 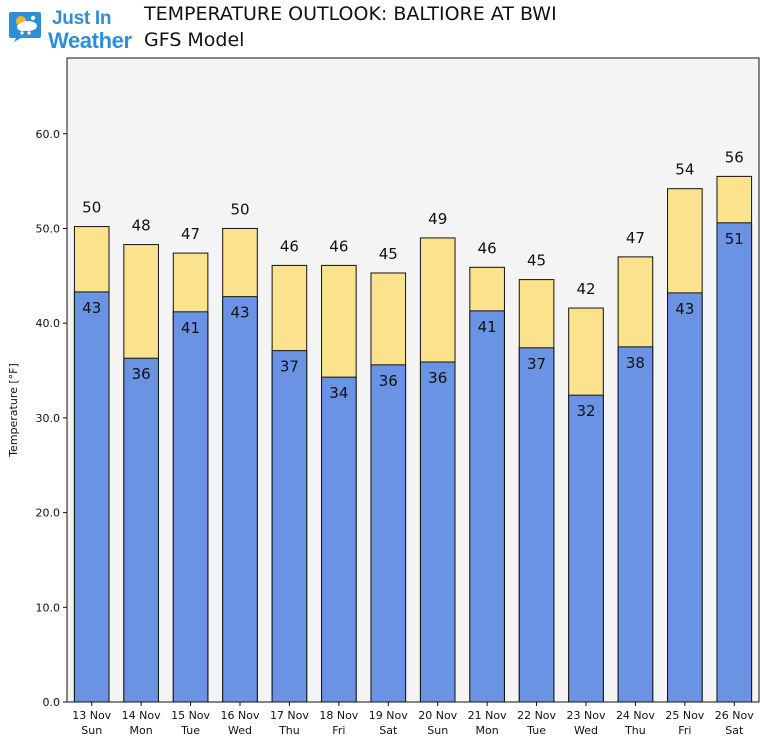 I want to click on y-tick-label: 10.0, so click(x=48, y=607).